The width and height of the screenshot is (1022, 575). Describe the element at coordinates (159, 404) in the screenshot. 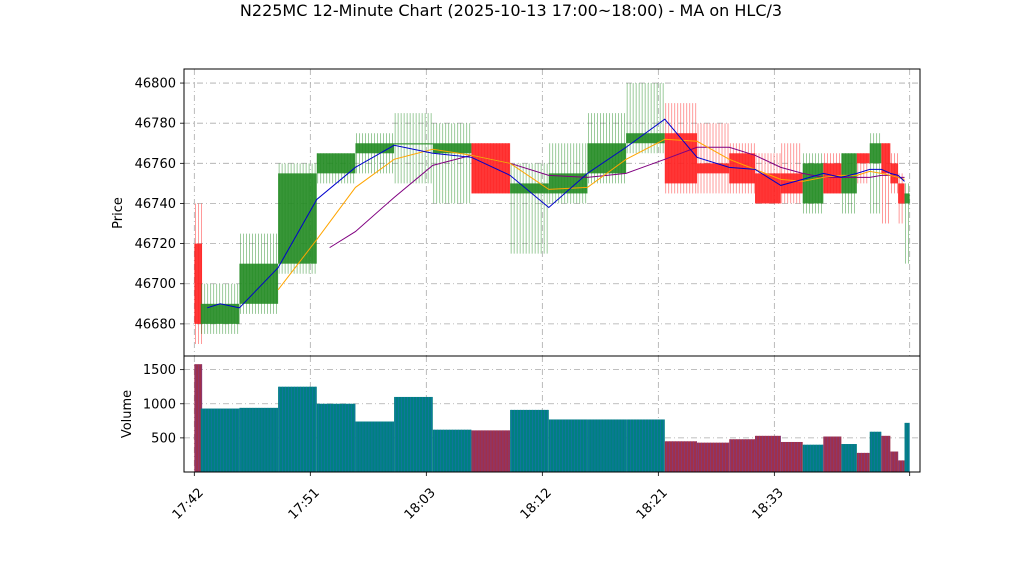

I see `volume-y-tick-label: 1000` at that location.